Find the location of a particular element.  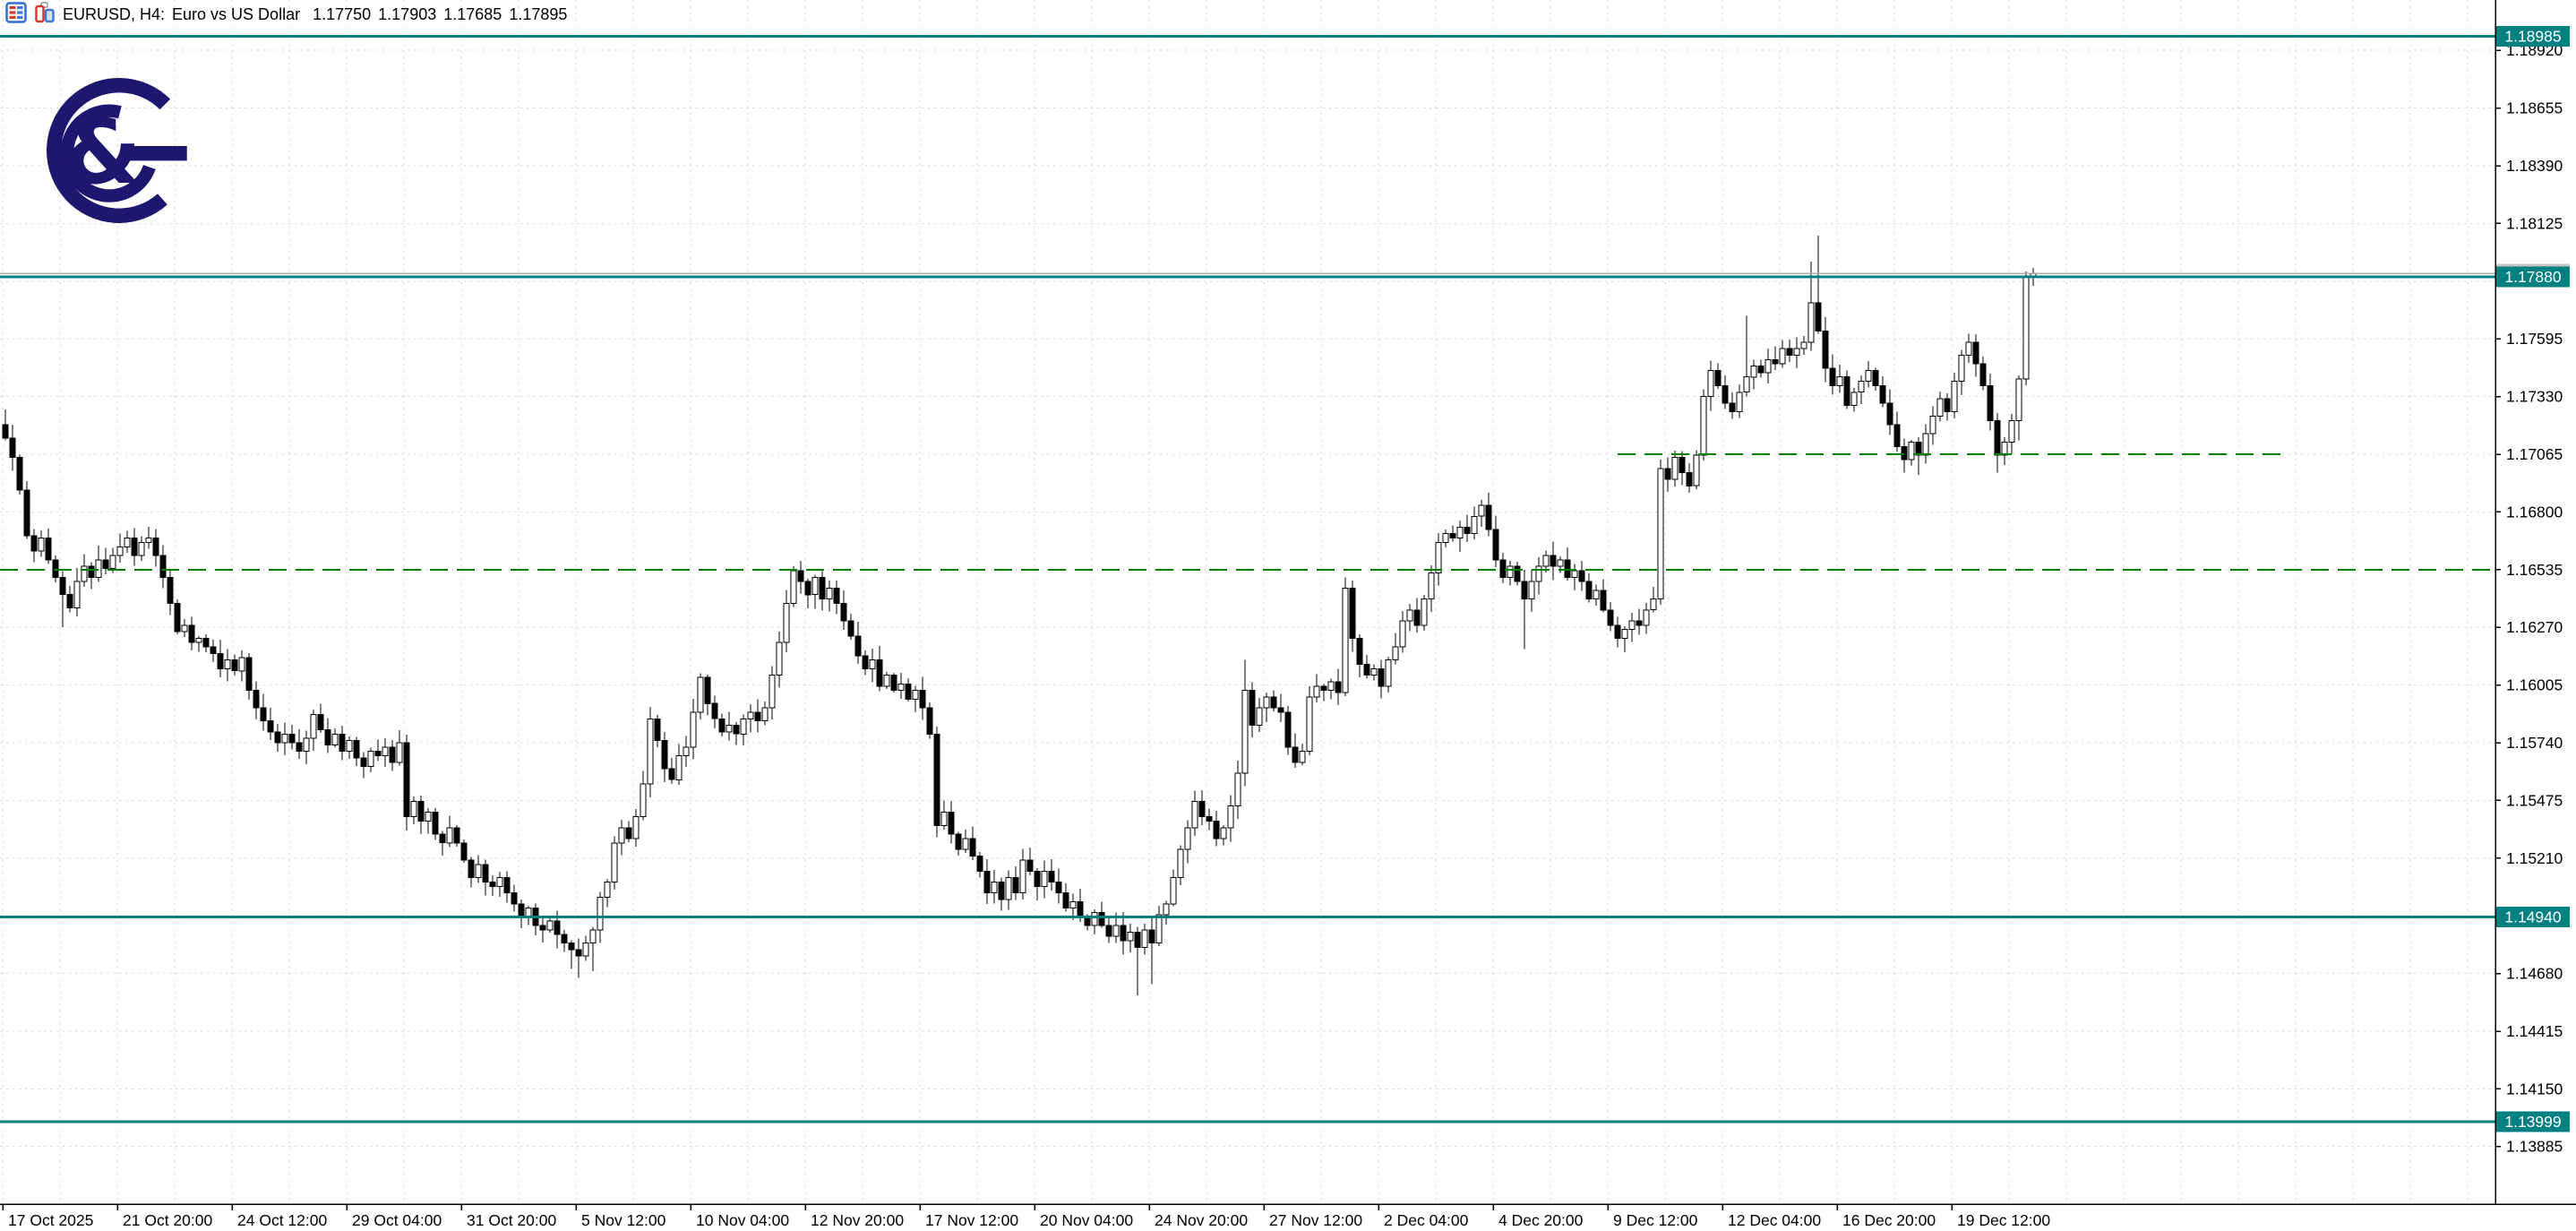

time-axis-label: 2 Dec 04:00 is located at coordinates (1426, 1220).